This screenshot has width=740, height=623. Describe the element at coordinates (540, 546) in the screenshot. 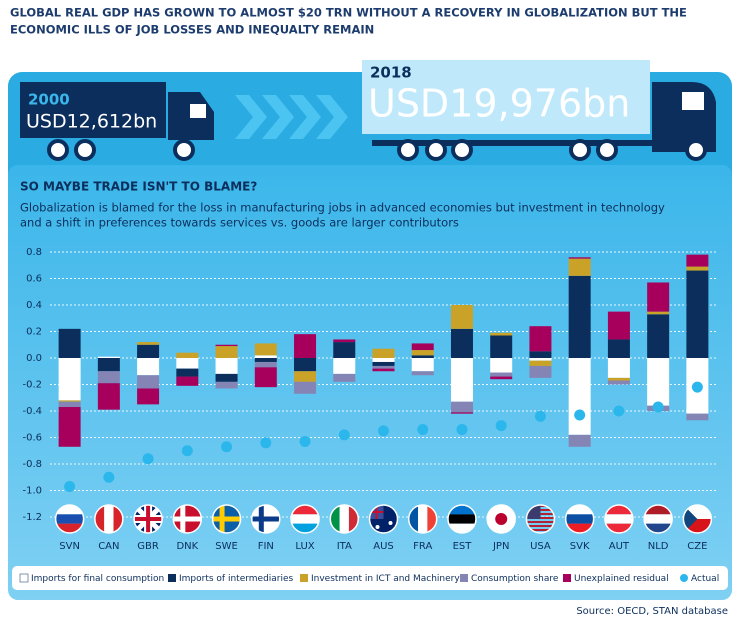

I see `x-tick-label: USA` at that location.